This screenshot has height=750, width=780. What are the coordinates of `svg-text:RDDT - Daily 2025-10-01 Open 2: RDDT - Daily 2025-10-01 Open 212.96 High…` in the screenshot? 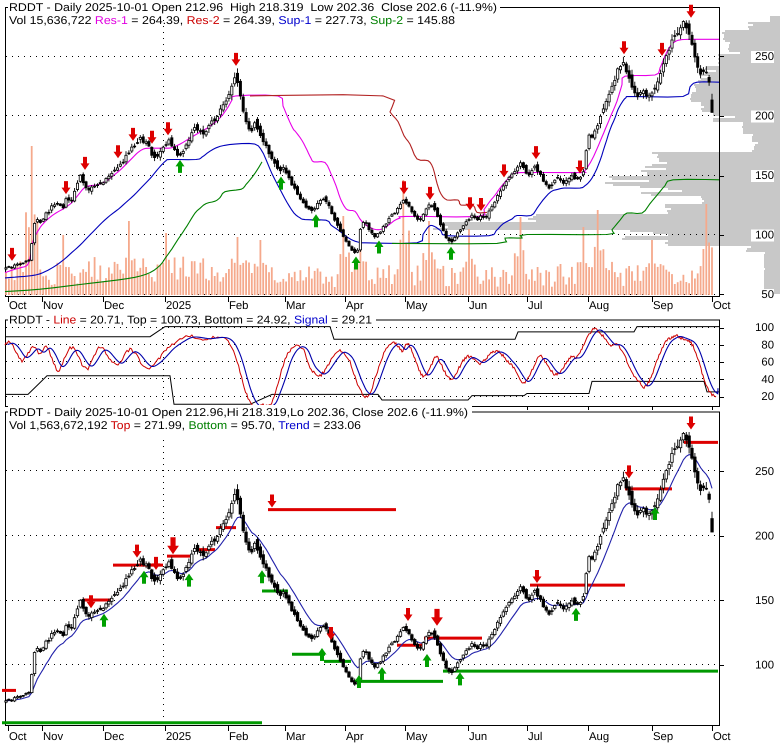 It's located at (253, 8).